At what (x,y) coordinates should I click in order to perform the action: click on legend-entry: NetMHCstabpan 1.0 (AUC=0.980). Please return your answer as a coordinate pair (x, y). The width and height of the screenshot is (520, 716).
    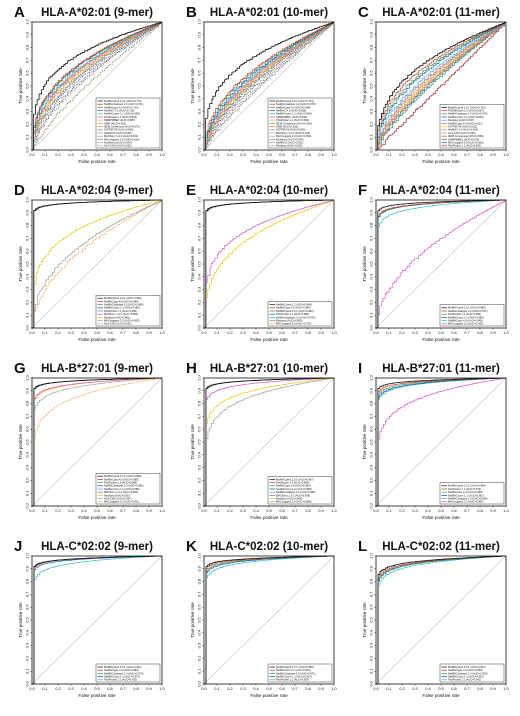
    Looking at the image, I should click on (296, 492).